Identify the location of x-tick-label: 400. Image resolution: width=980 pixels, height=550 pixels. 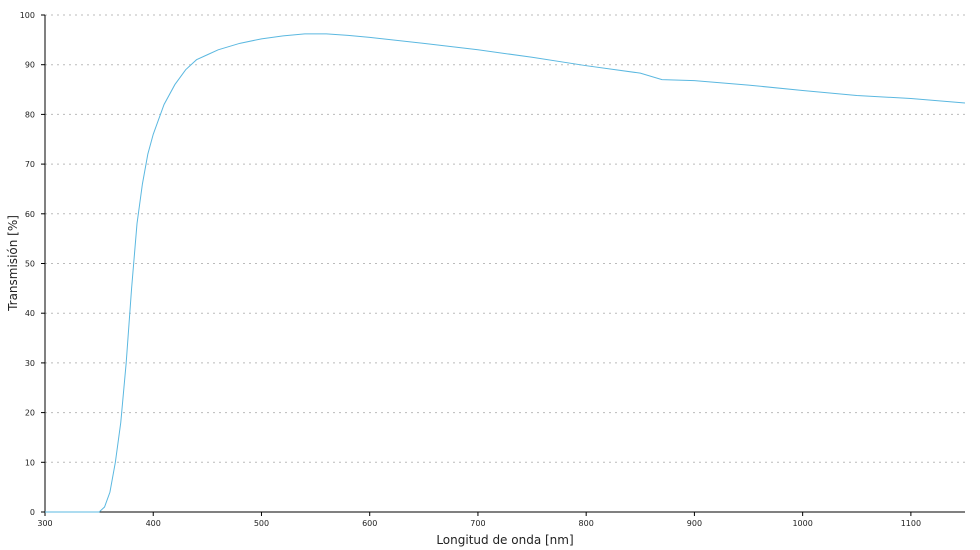
(153, 523).